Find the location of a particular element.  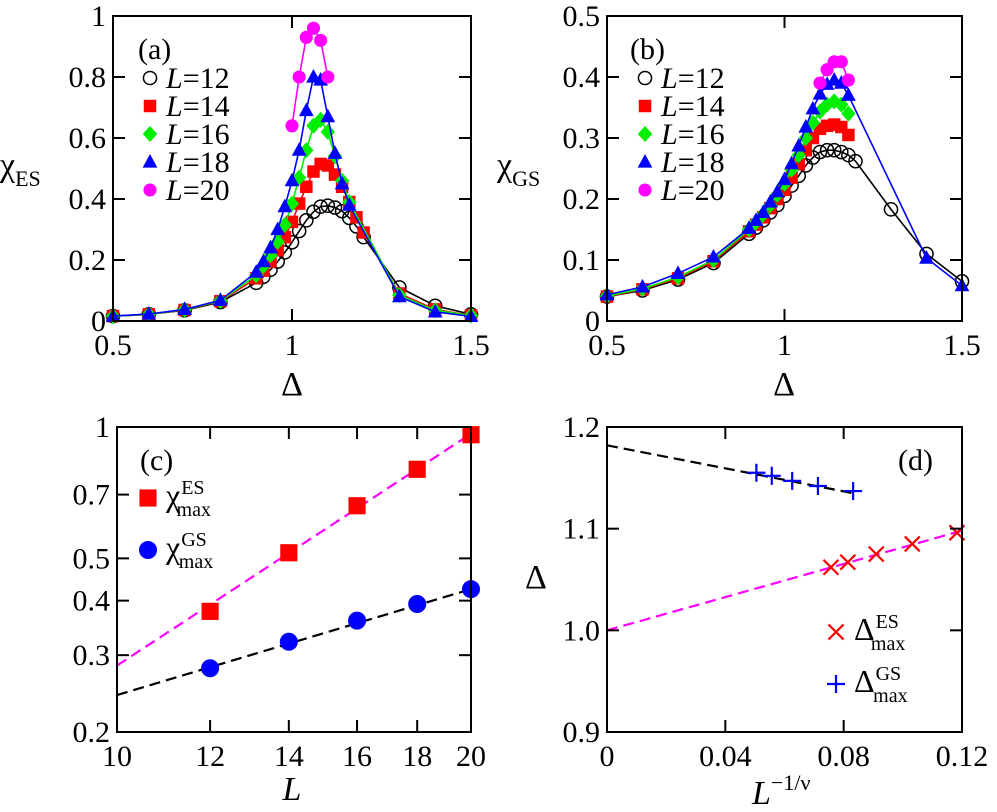

legend-value: =20 is located at coordinates (206, 190).